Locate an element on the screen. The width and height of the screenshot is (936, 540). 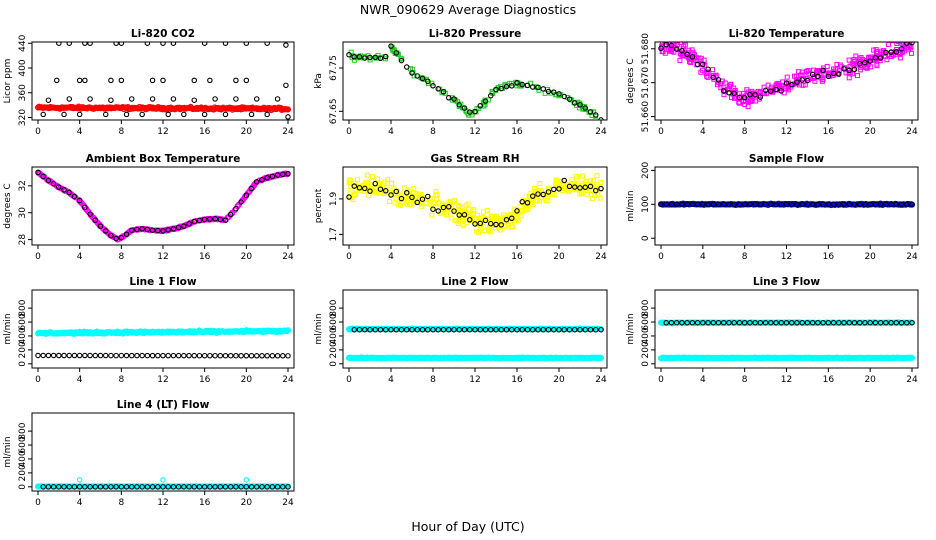
x-tick-label: 24 is located at coordinates (912, 132).